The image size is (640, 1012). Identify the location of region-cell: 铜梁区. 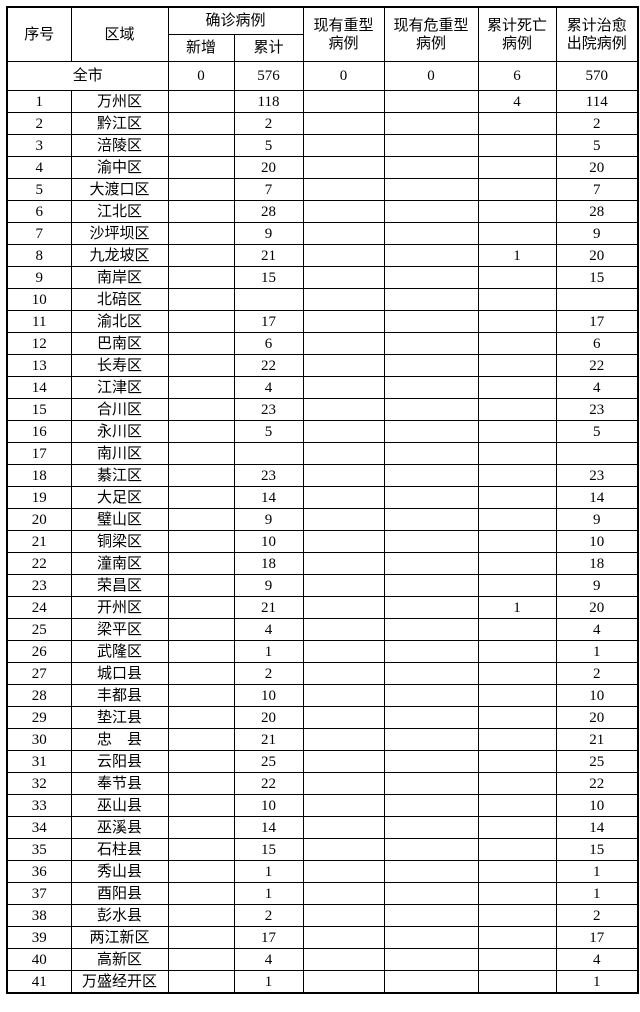
(119, 541).